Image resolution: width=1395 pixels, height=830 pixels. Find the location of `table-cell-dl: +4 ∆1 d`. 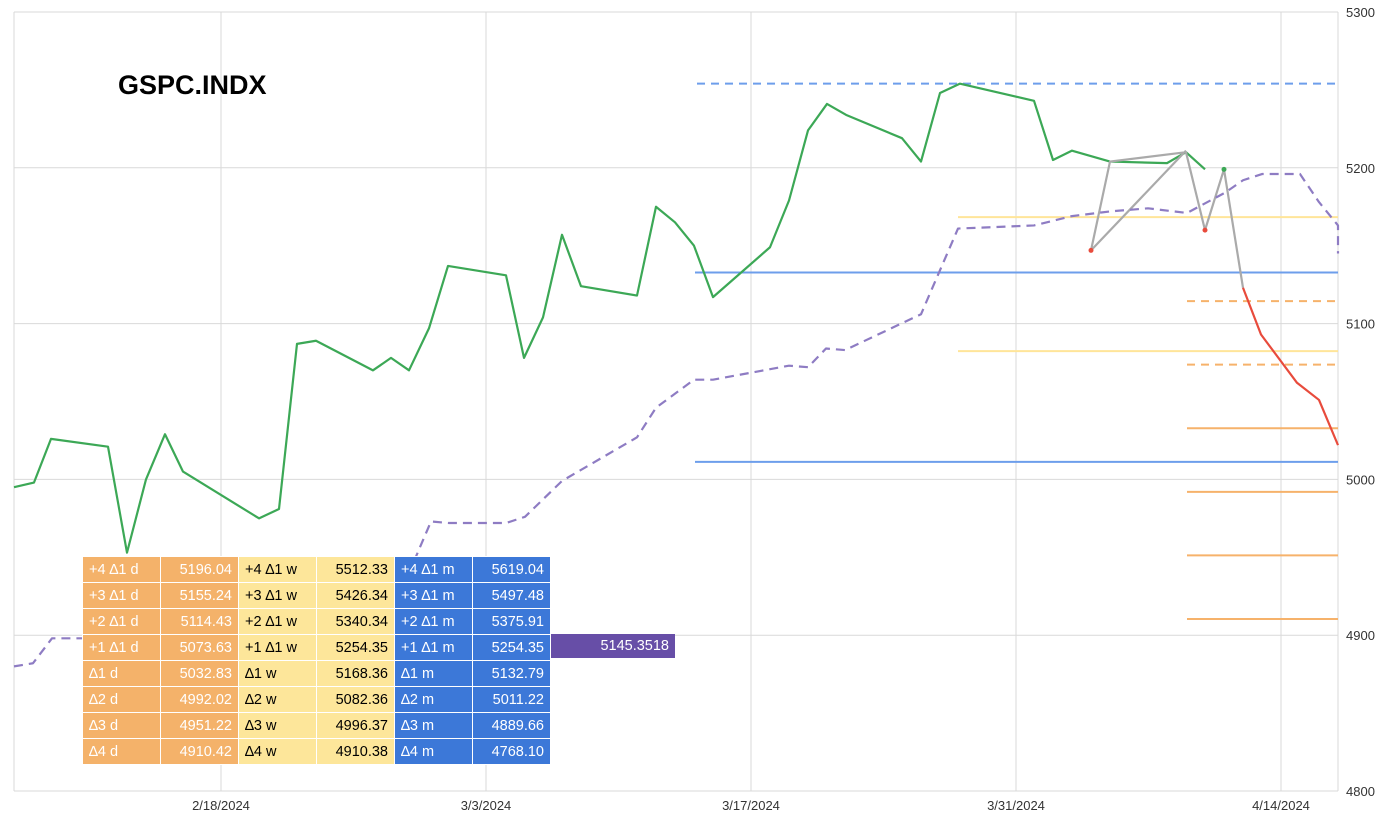

table-cell-dl: +4 ∆1 d is located at coordinates (121, 569).